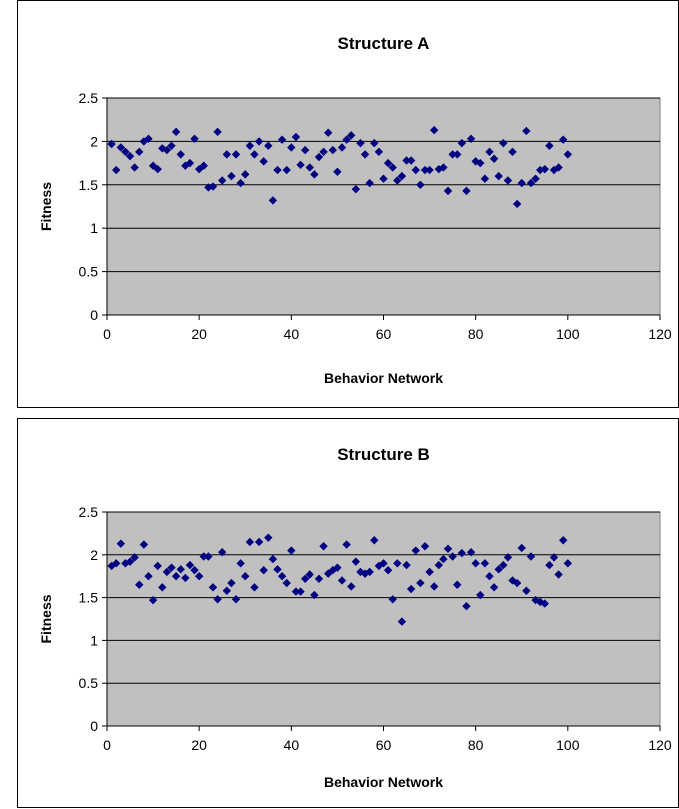 The width and height of the screenshot is (679, 809). Describe the element at coordinates (94, 726) in the screenshot. I see `y-tick-label: 0` at that location.